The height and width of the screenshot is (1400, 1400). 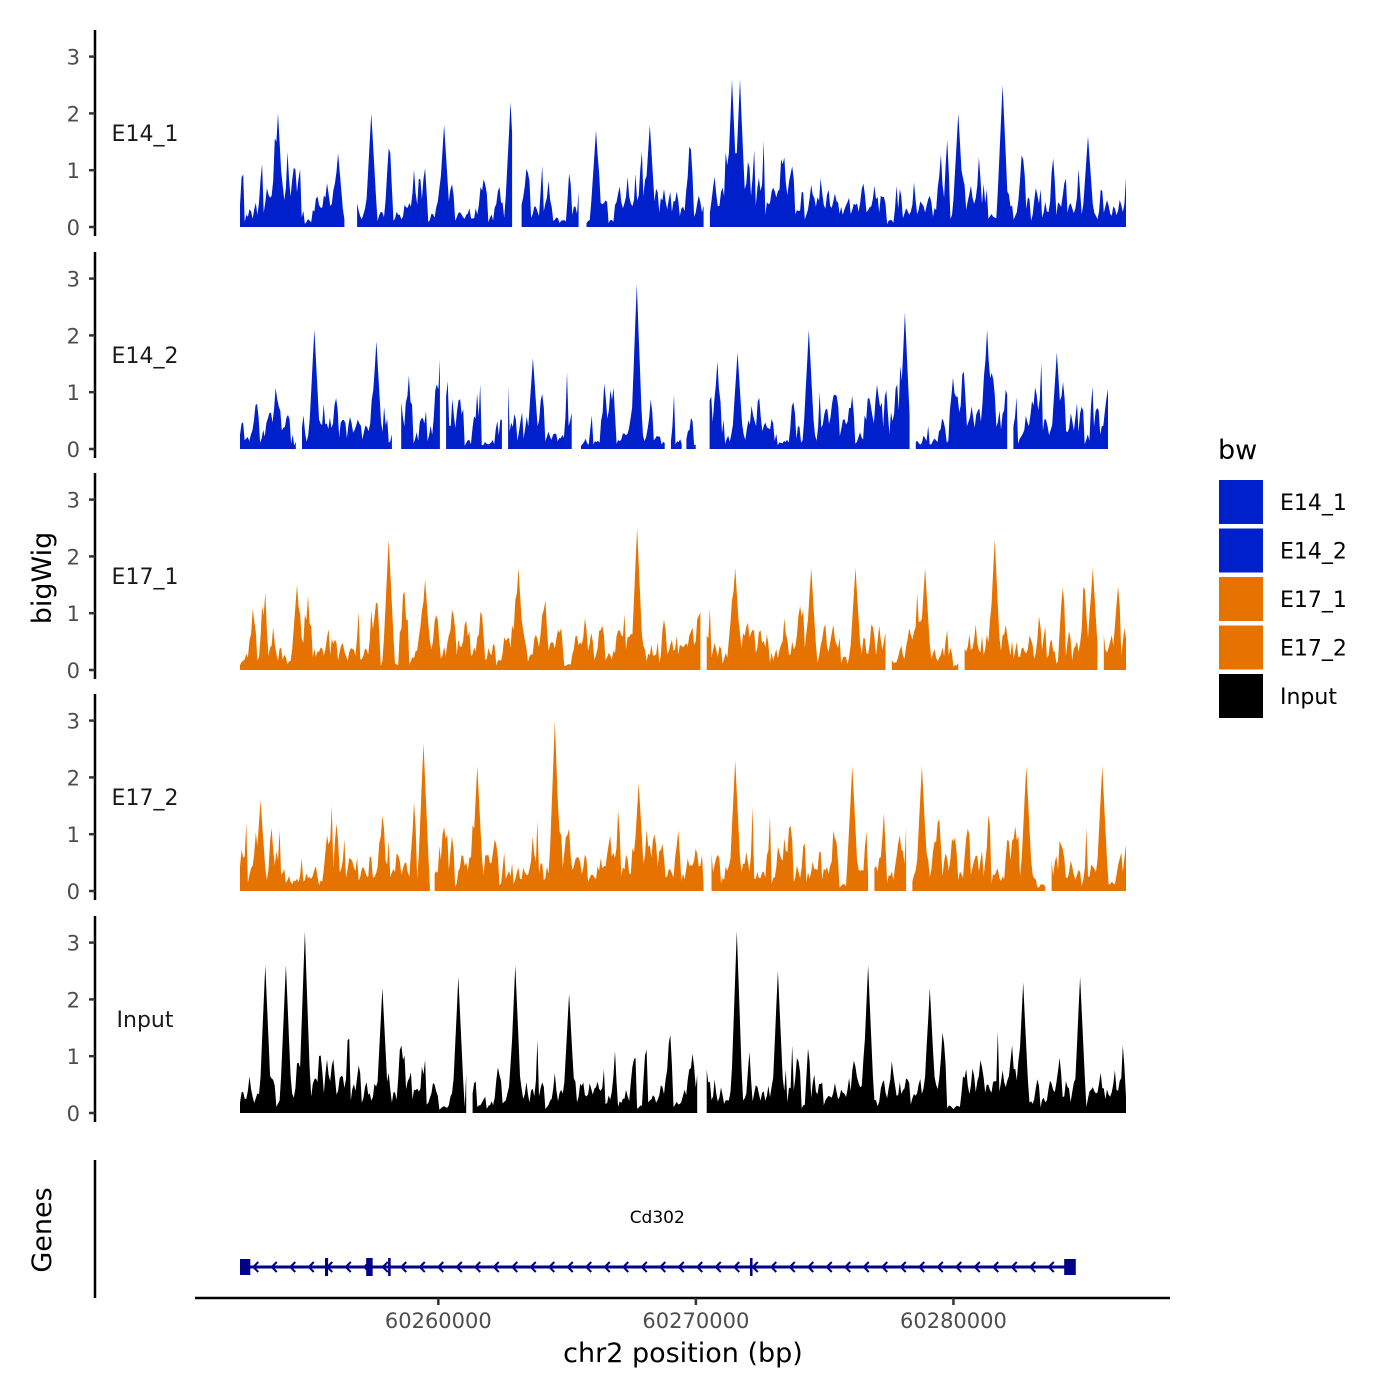 I want to click on legend-label-E14_1: E14_1, so click(x=1313, y=503).